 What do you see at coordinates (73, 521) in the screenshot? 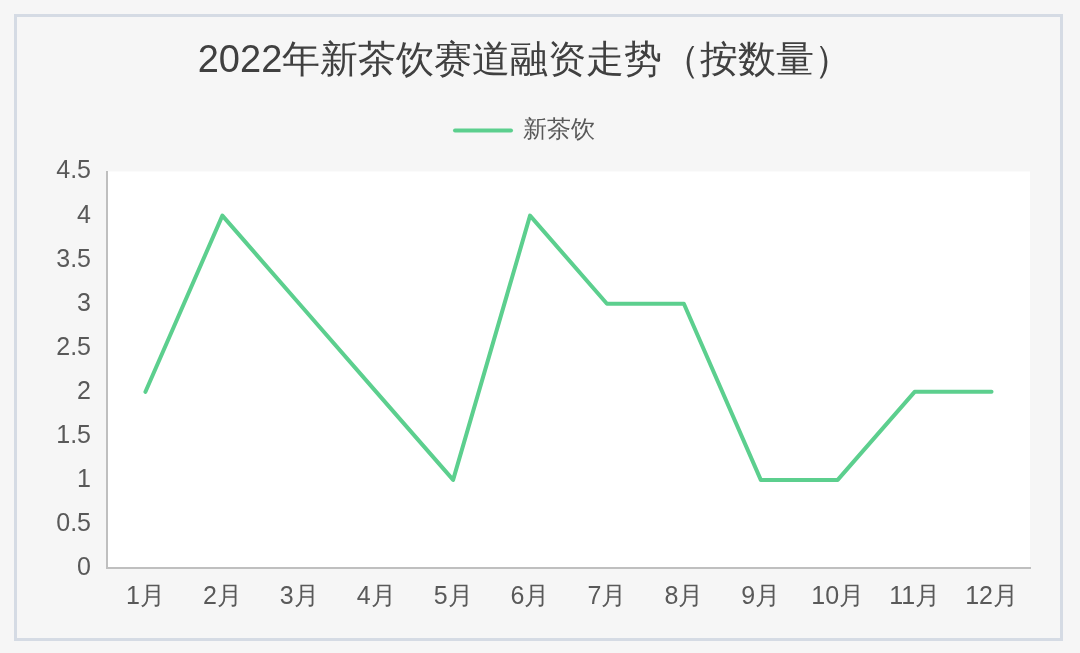
I see `y-tick-label: 0.5` at bounding box center [73, 521].